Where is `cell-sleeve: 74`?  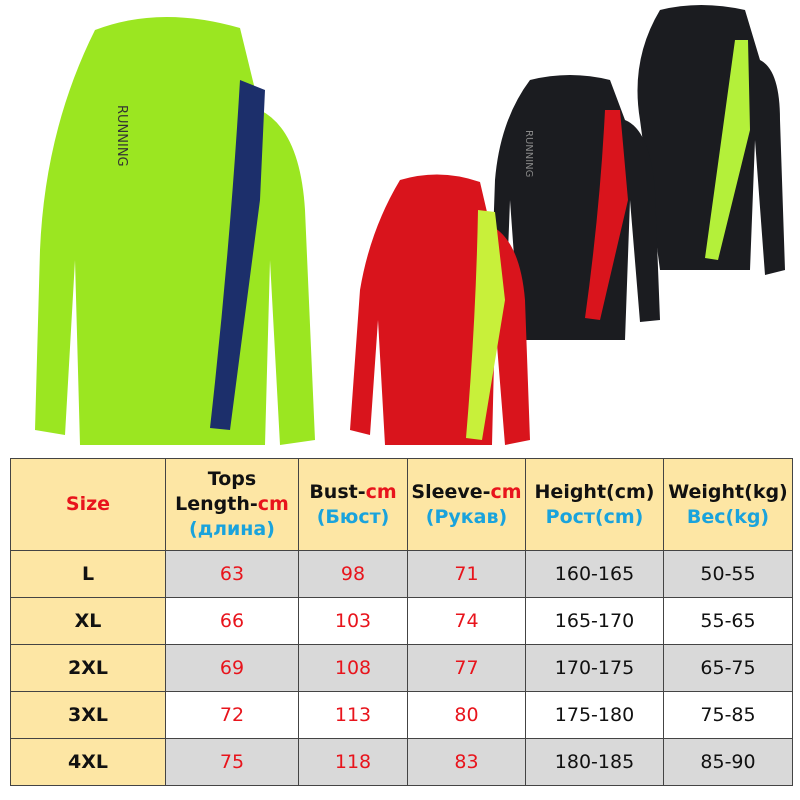 cell-sleeve: 74 is located at coordinates (466, 621).